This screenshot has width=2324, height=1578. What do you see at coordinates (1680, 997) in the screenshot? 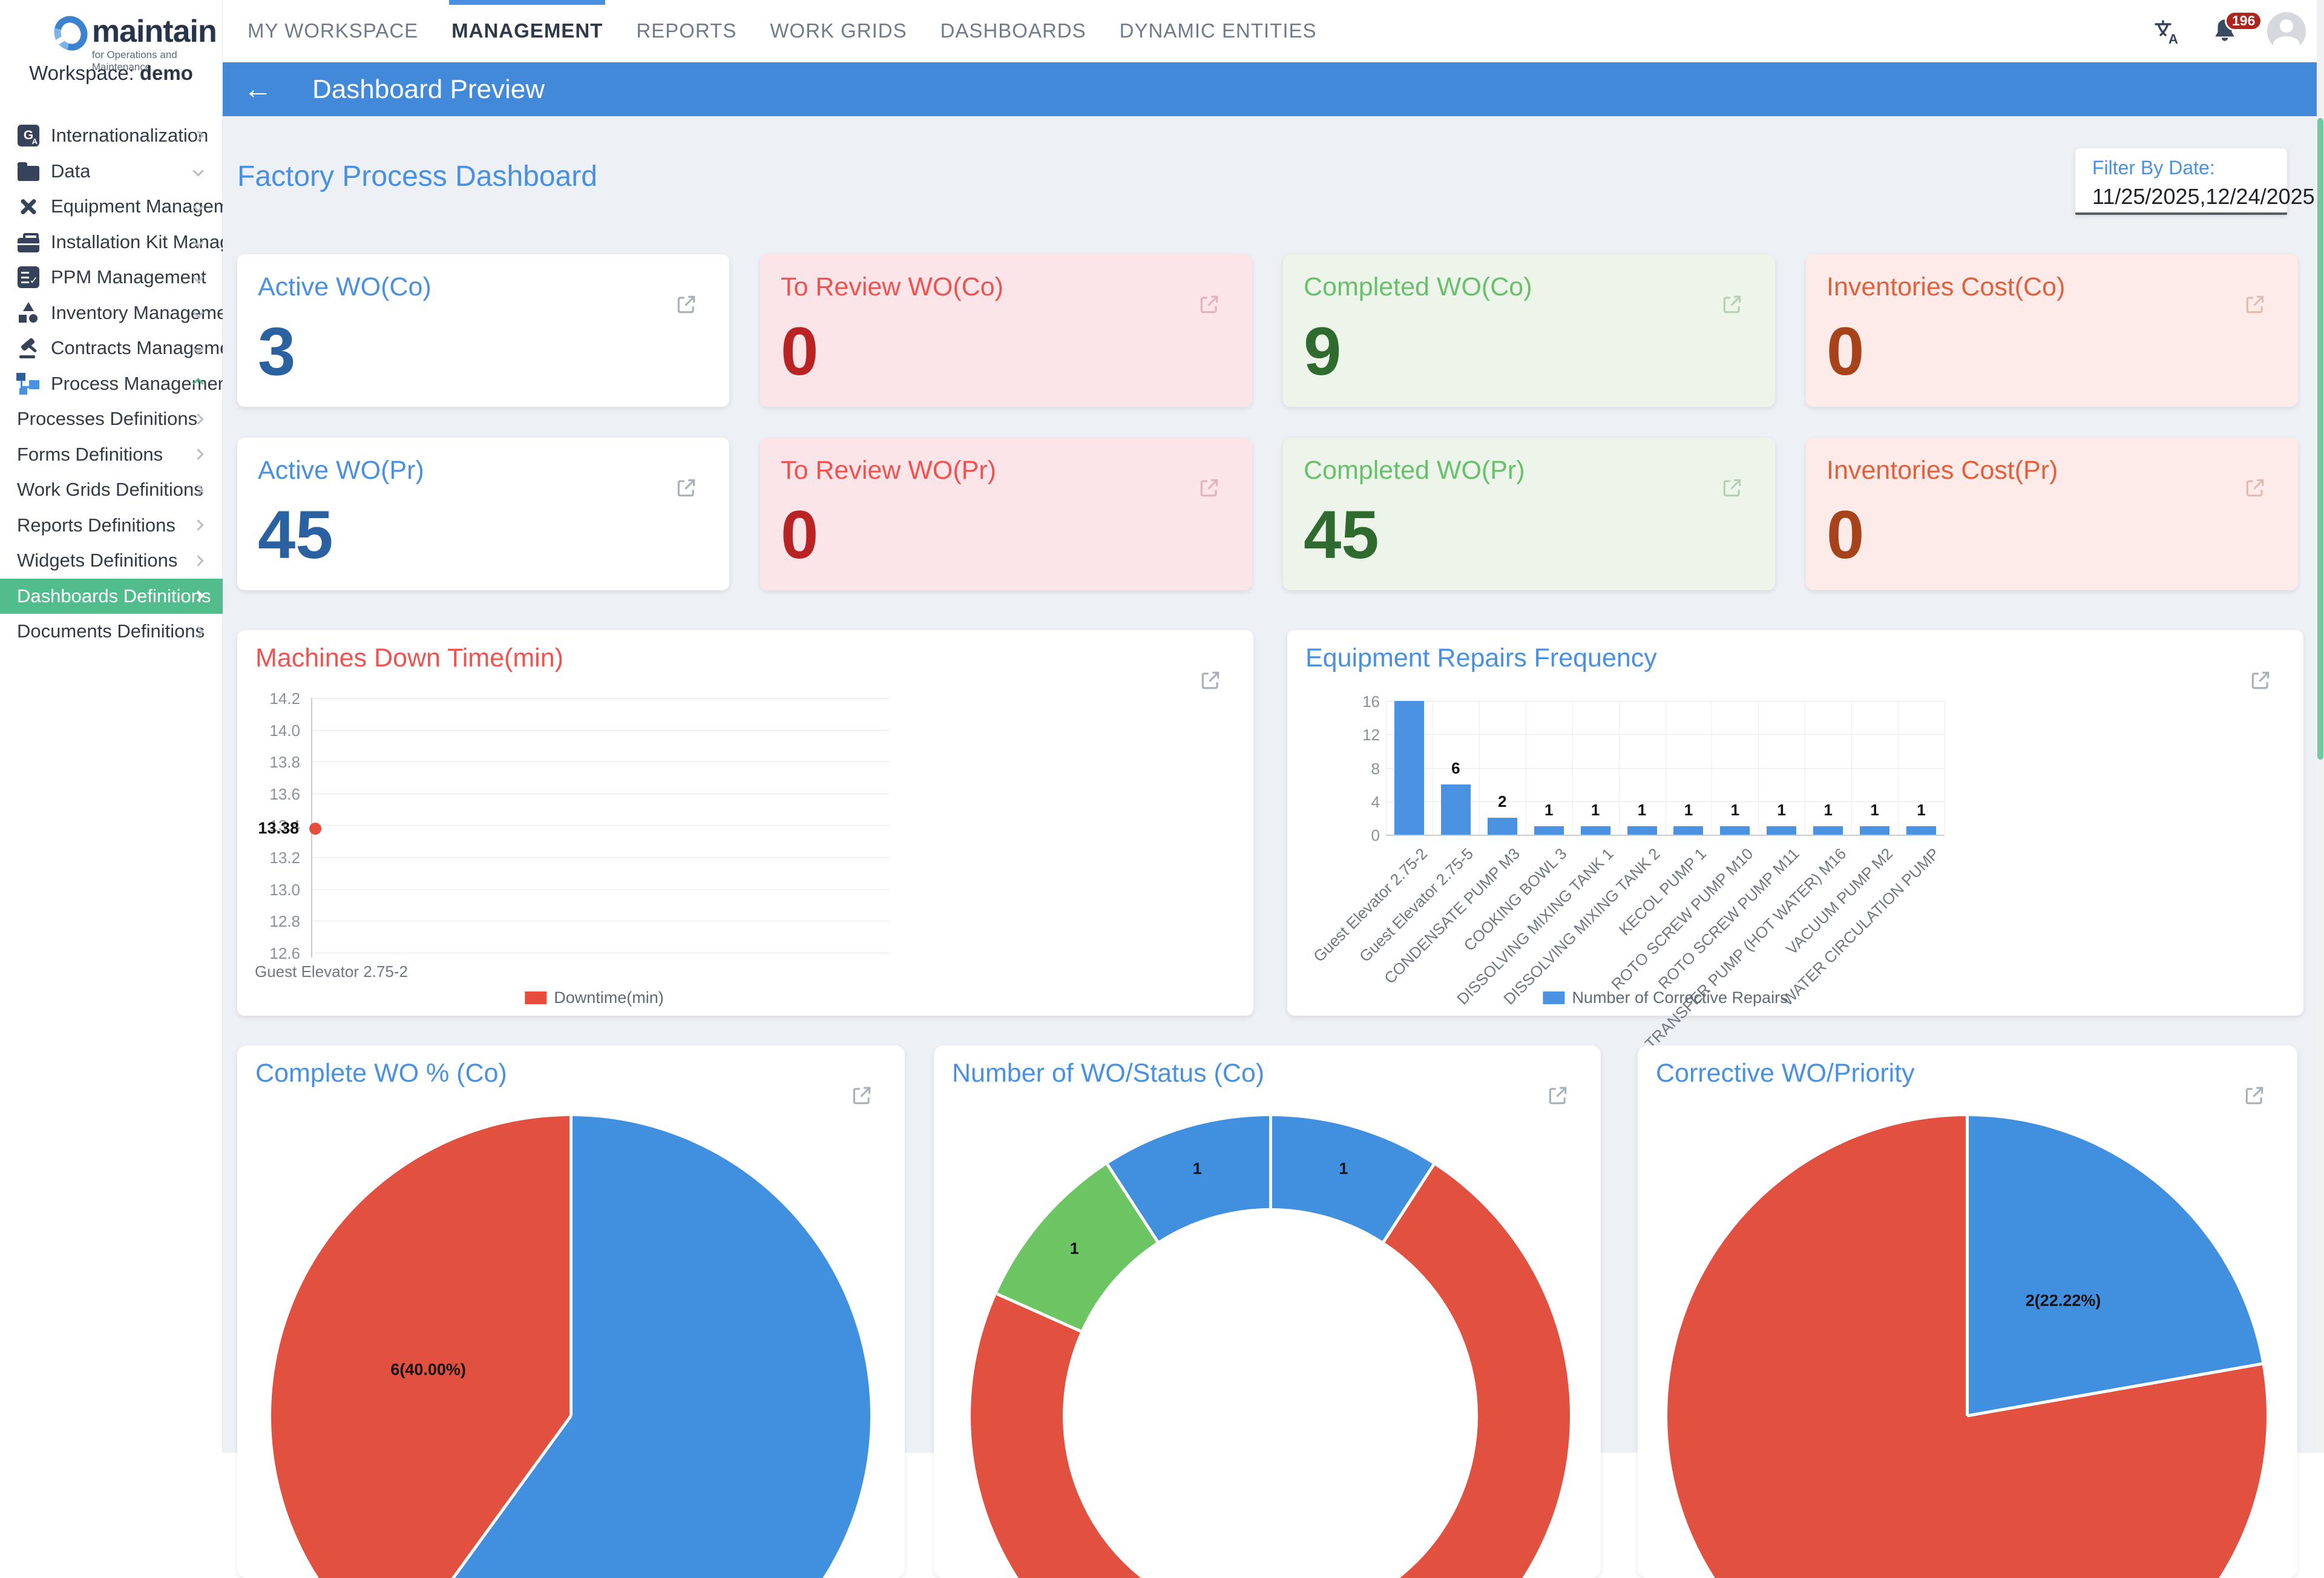
I see `legend-label: Number of Corrective Repairs` at bounding box center [1680, 997].